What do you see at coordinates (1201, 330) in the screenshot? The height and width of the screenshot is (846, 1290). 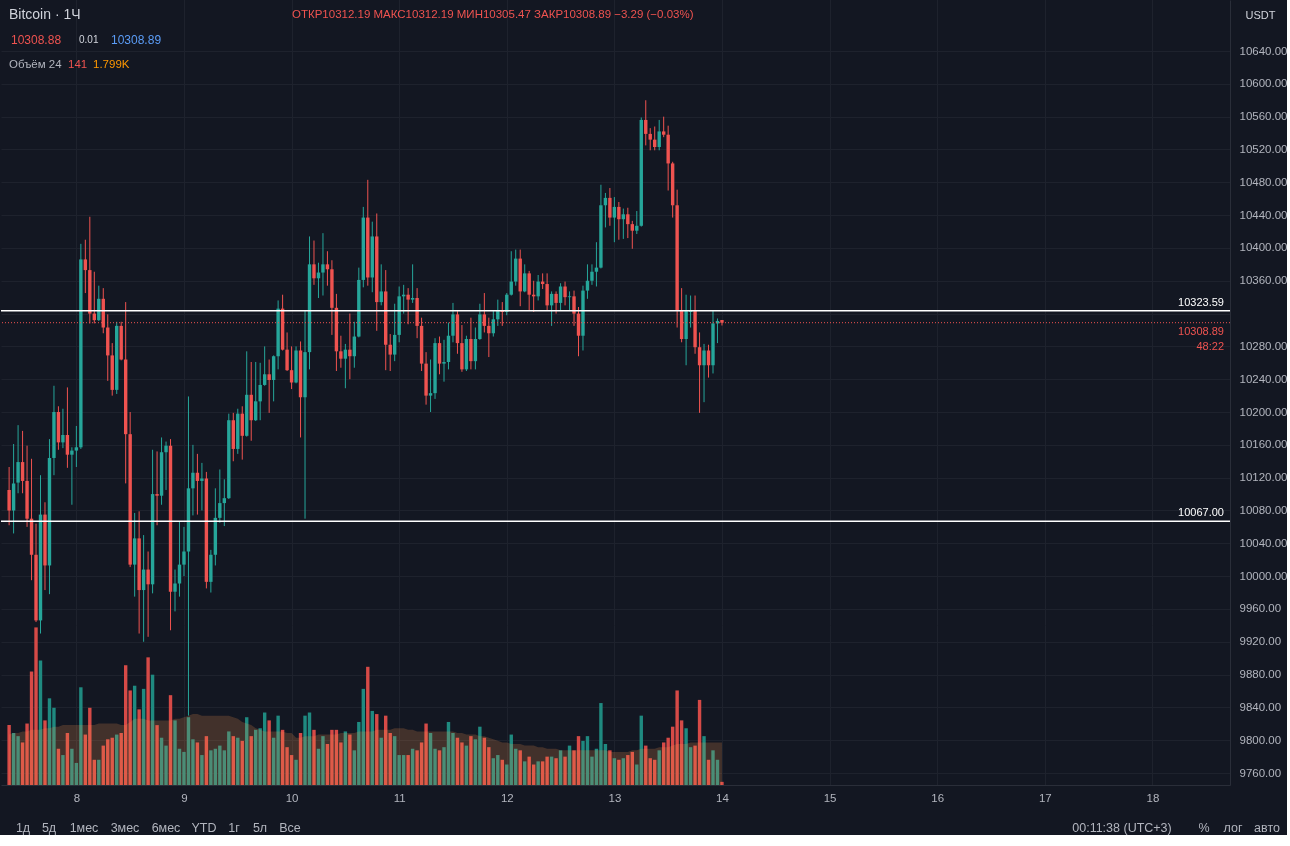 I see `ref-line-label: 10308.89` at bounding box center [1201, 330].